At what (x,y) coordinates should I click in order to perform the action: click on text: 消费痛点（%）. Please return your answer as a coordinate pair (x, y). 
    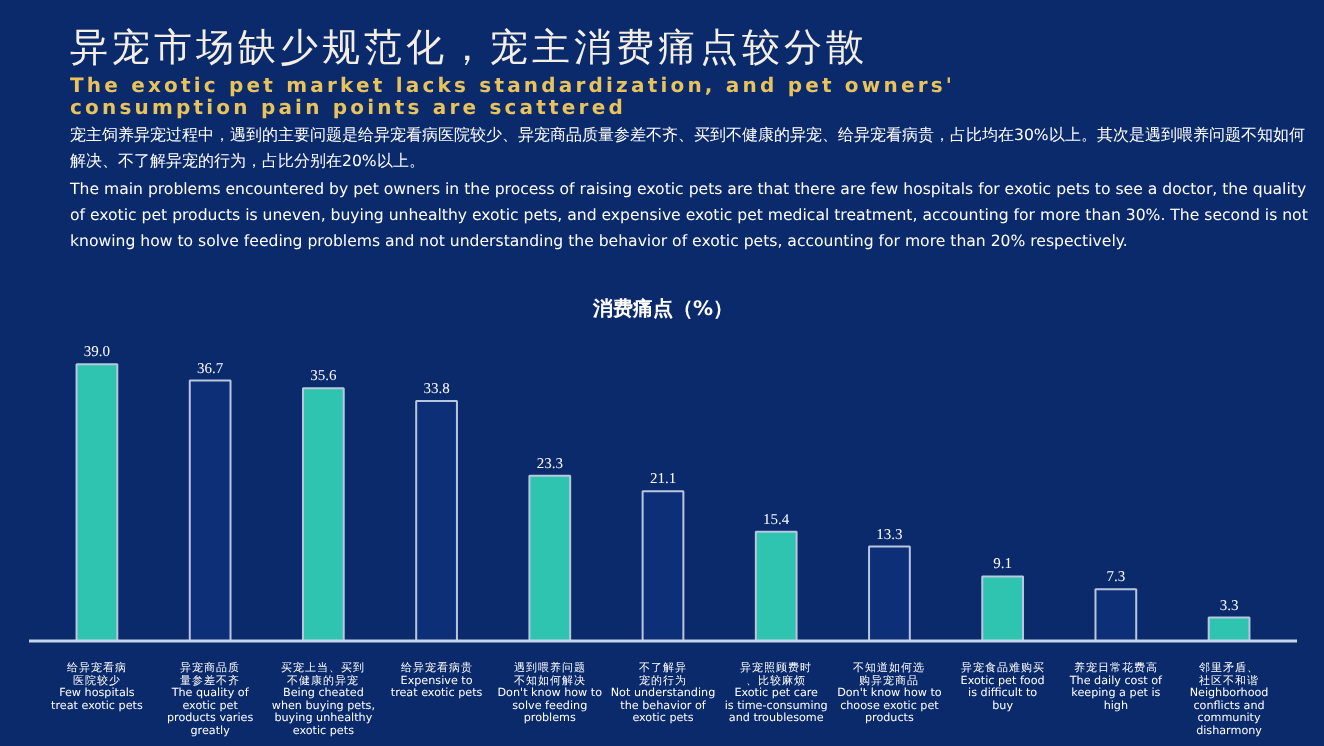
    Looking at the image, I should click on (662, 309).